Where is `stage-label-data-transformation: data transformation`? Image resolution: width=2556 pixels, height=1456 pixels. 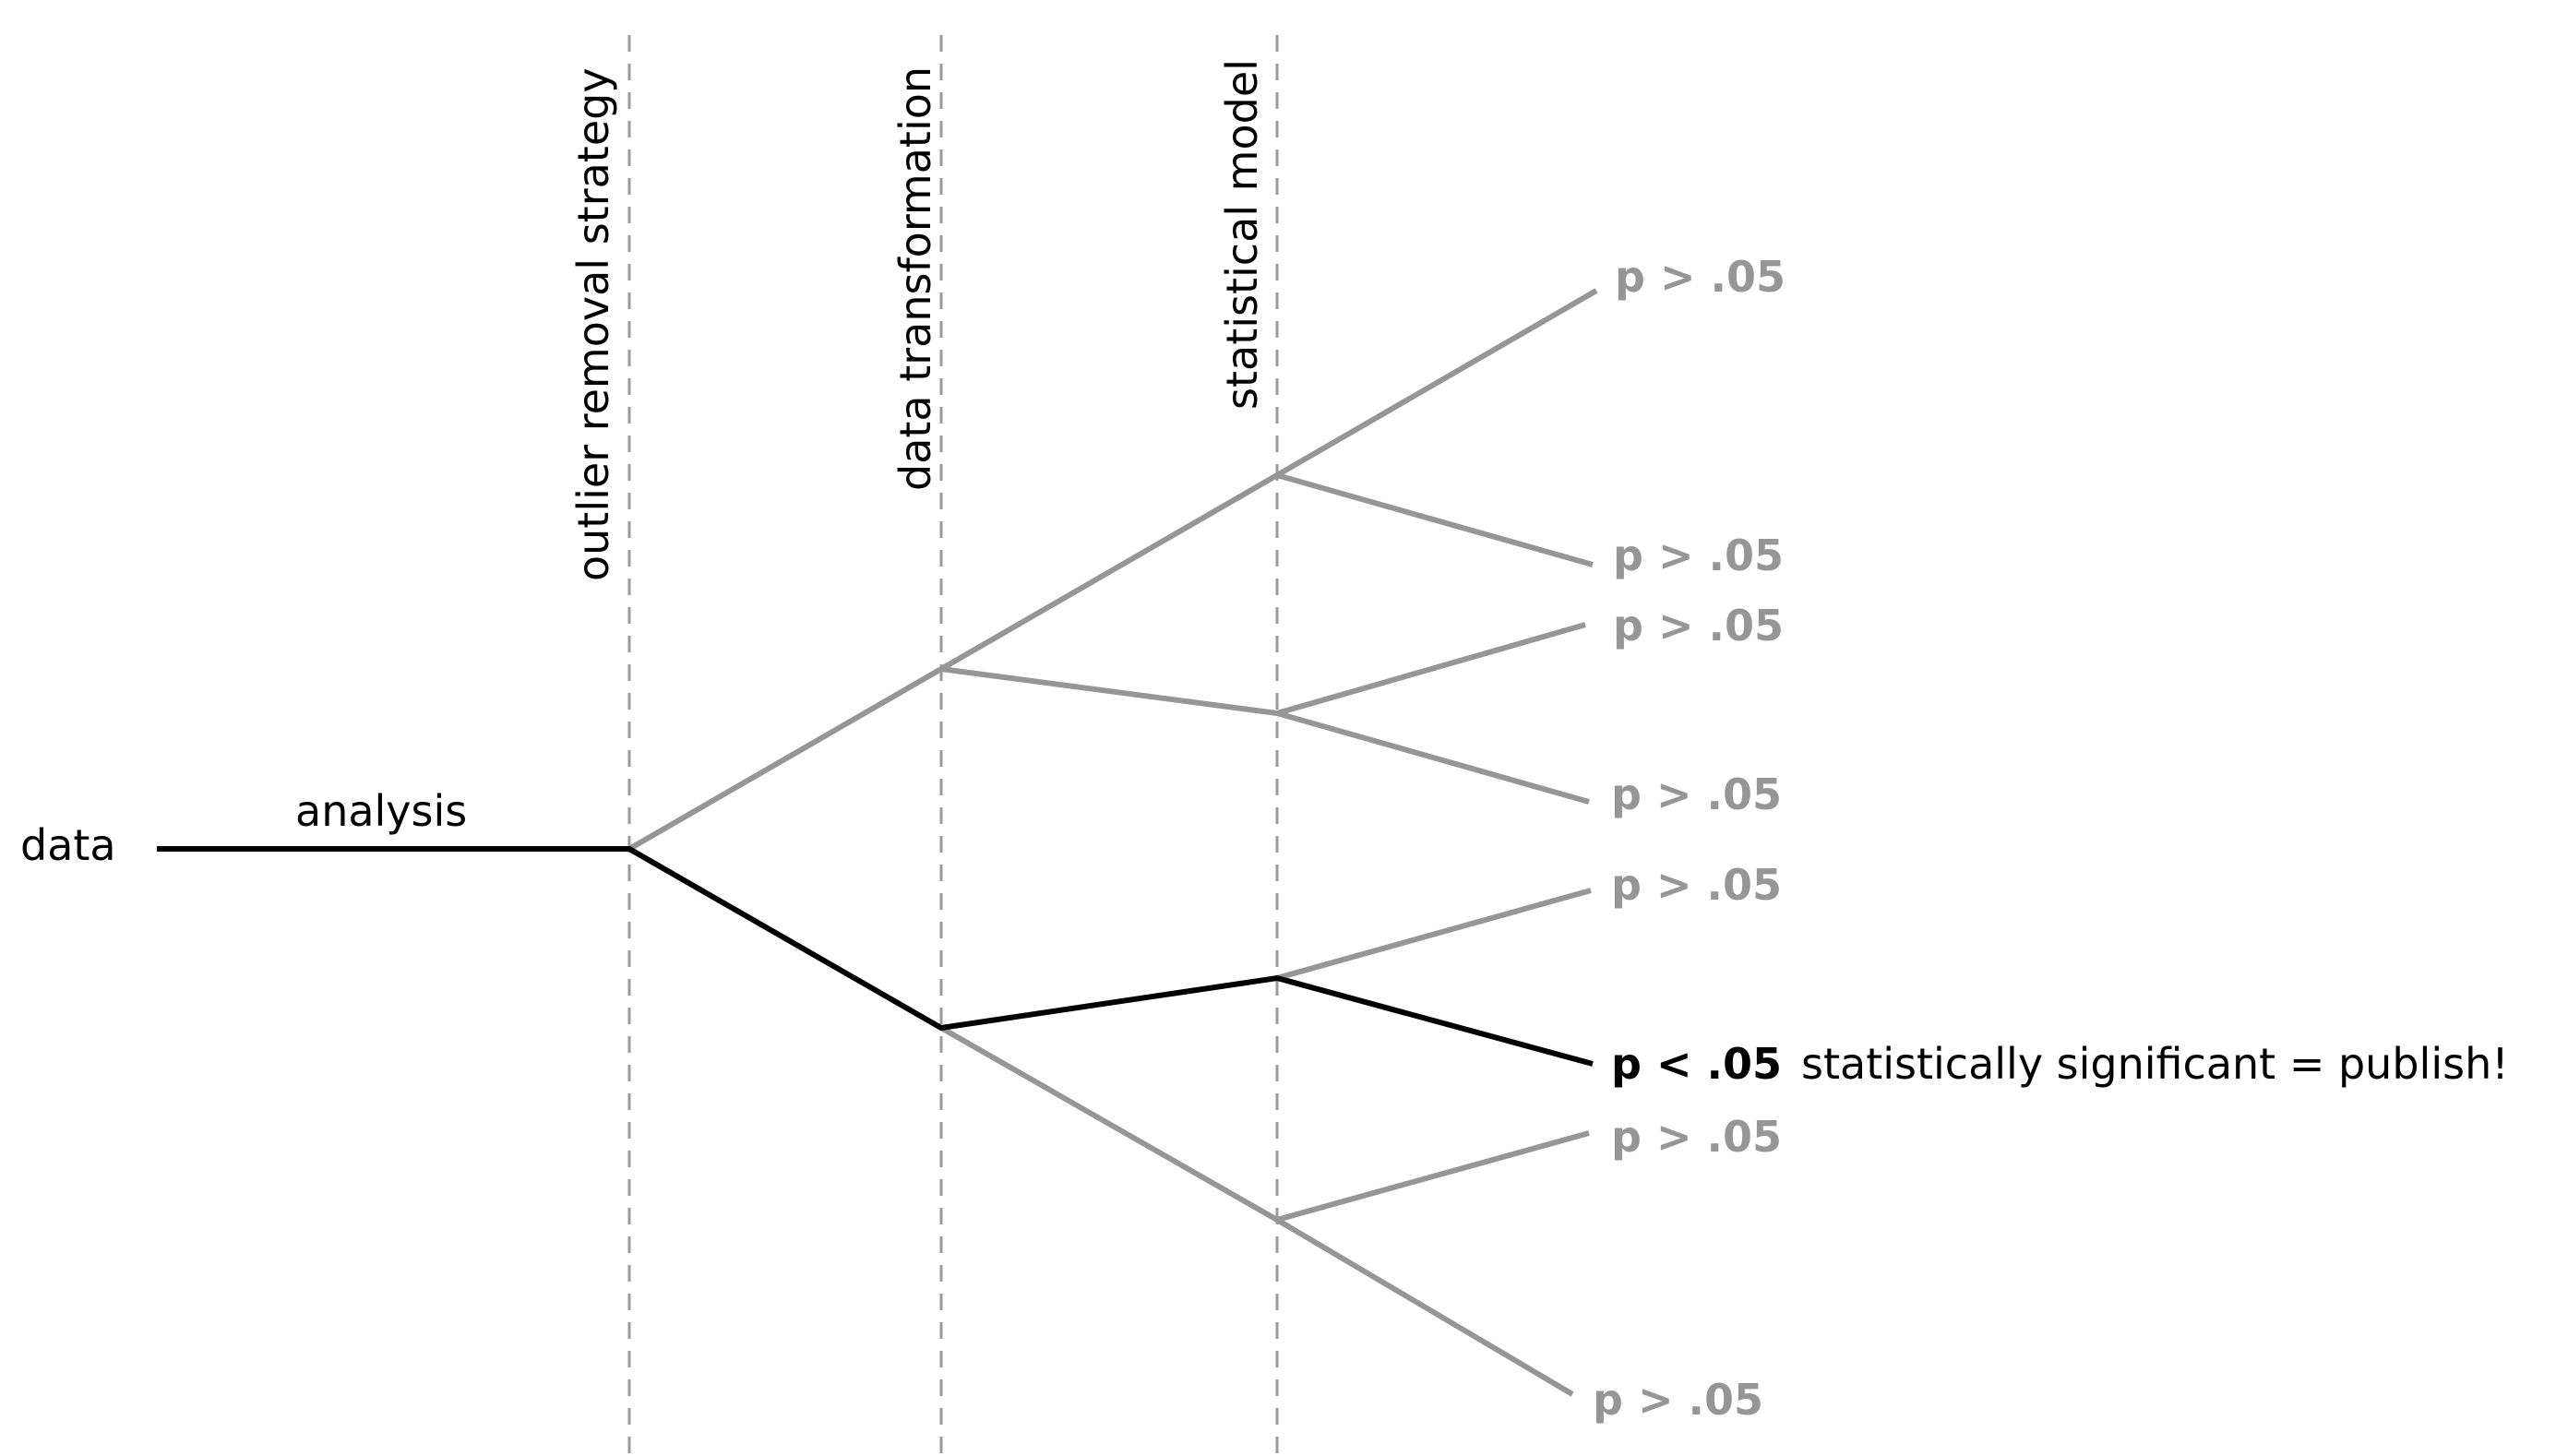 stage-label-data-transformation: data transformation is located at coordinates (915, 278).